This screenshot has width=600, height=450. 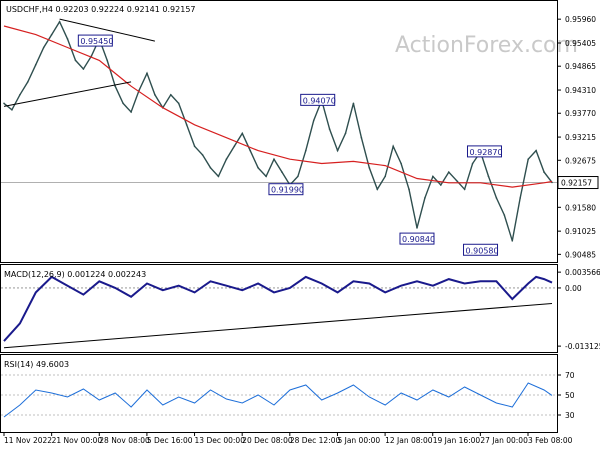 I want to click on price-label: 0.90840, so click(x=418, y=239).